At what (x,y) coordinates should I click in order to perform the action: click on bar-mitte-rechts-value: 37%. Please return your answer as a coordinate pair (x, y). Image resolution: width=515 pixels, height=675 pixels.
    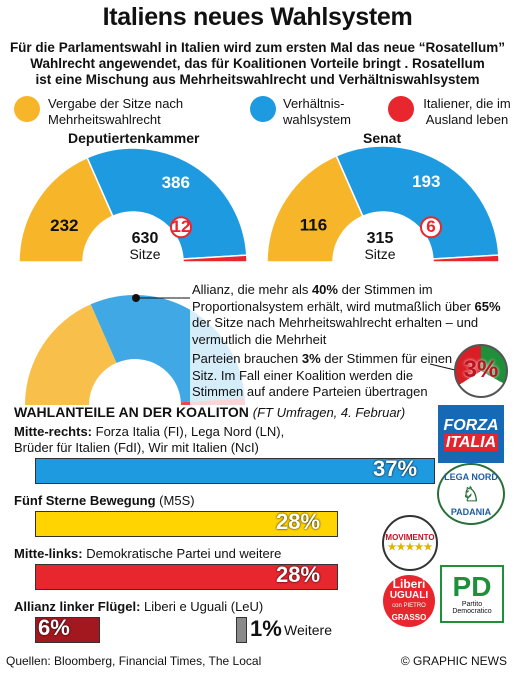
    Looking at the image, I should click on (395, 468).